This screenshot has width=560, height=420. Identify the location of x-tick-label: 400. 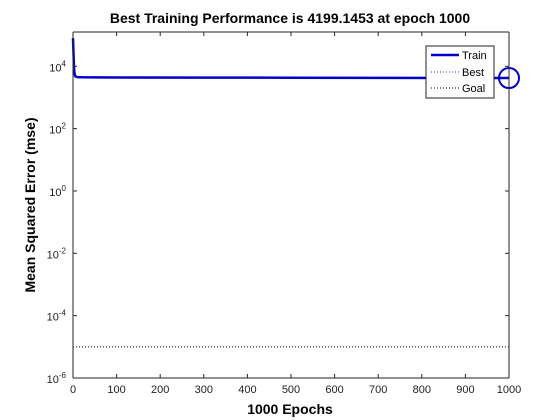
(247, 390).